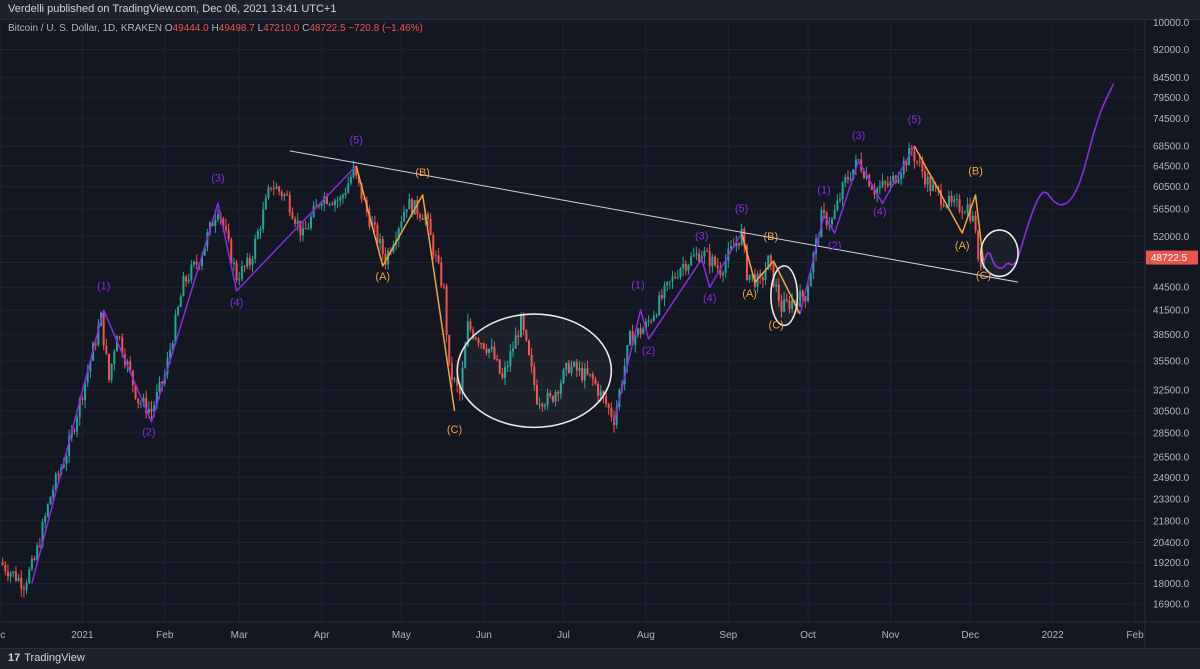 The width and height of the screenshot is (1200, 669). Describe the element at coordinates (306, 28) in the screenshot. I see `close-label: C` at that location.